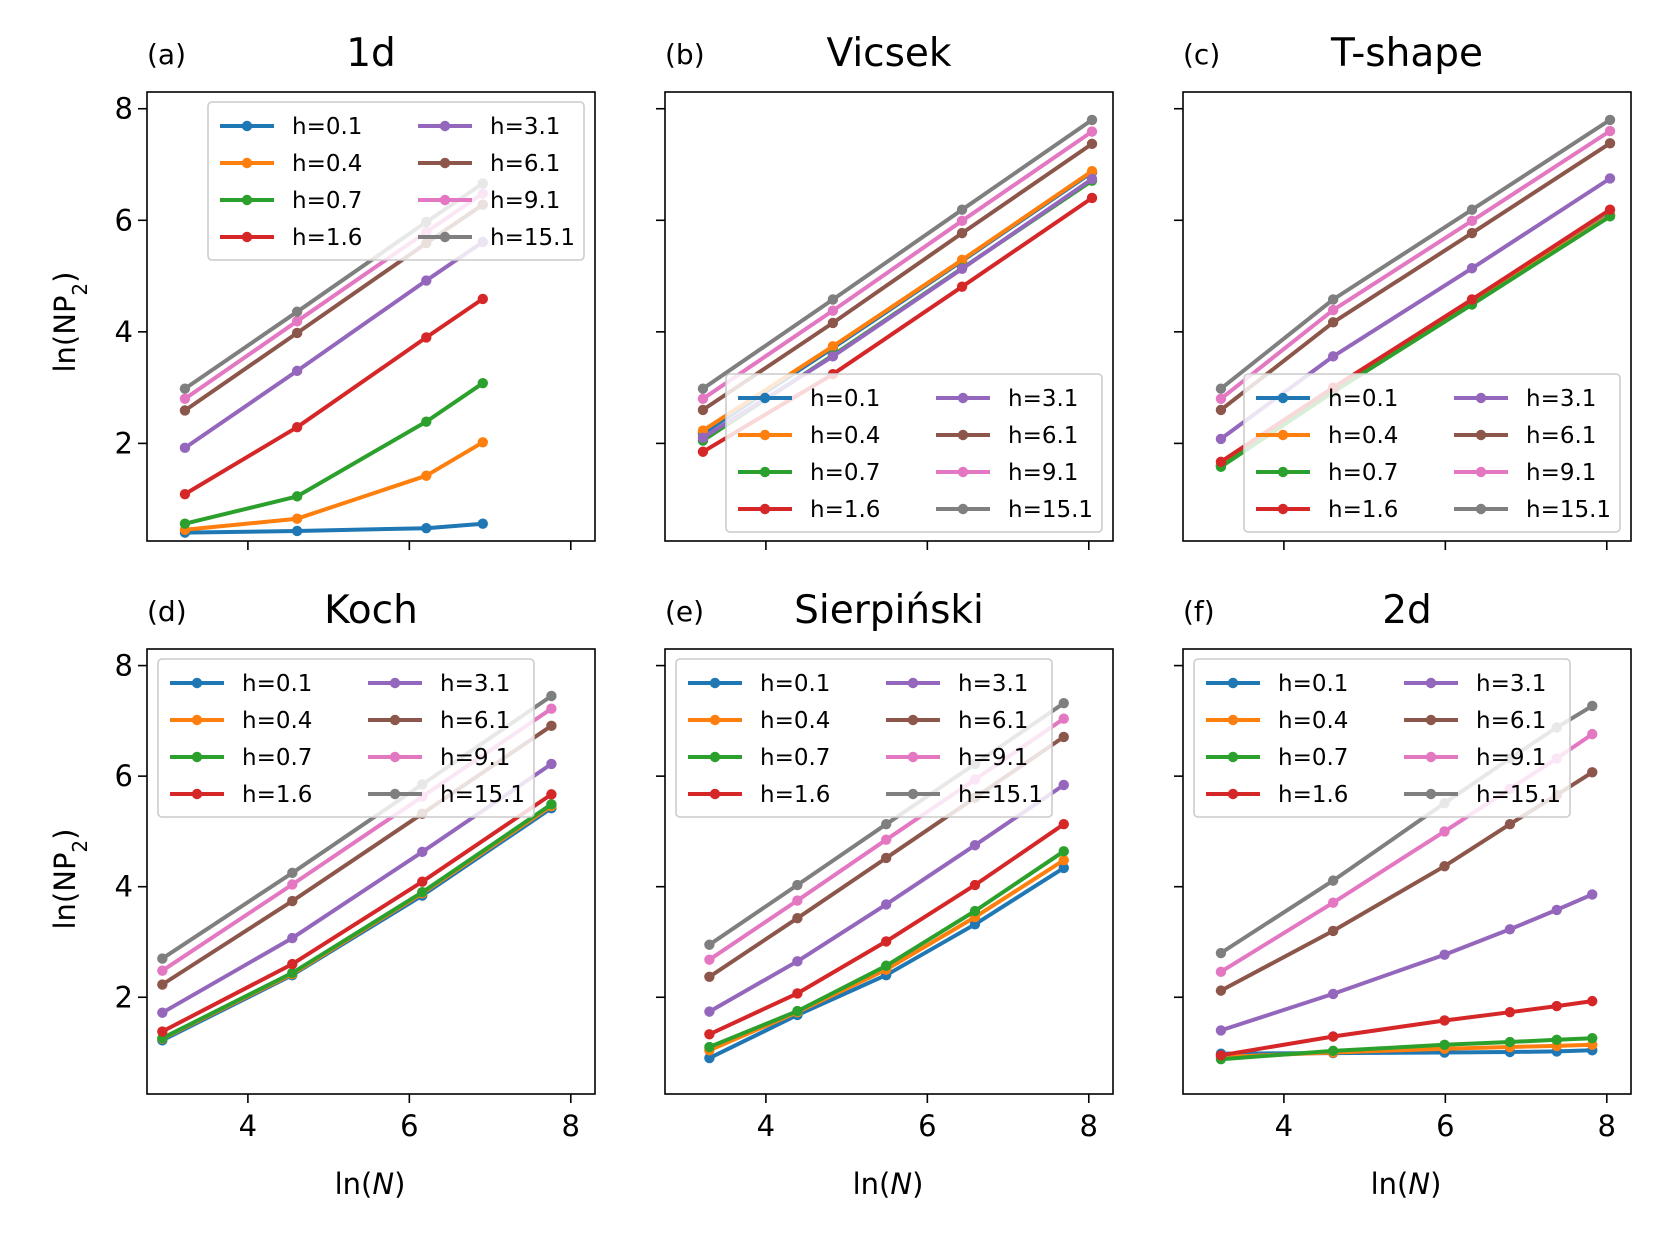  I want to click on panel-e-point-h=1.6-0, so click(709, 1034).